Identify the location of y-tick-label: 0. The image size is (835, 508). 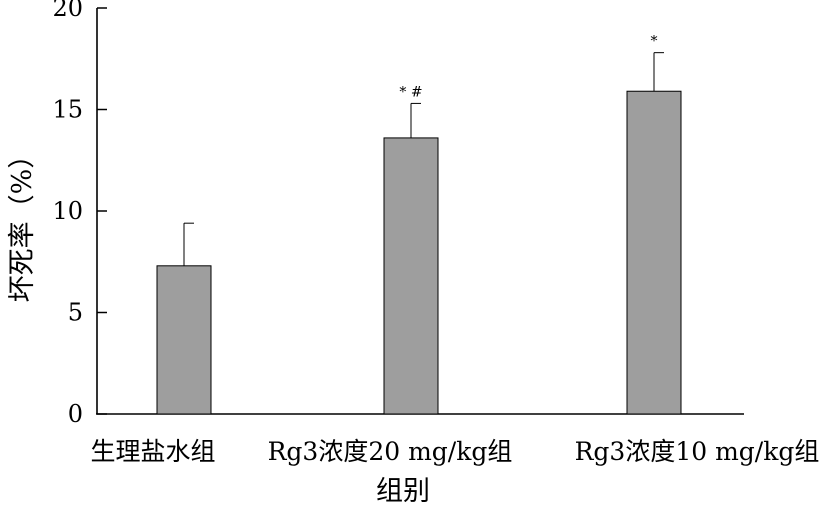
(75, 414).